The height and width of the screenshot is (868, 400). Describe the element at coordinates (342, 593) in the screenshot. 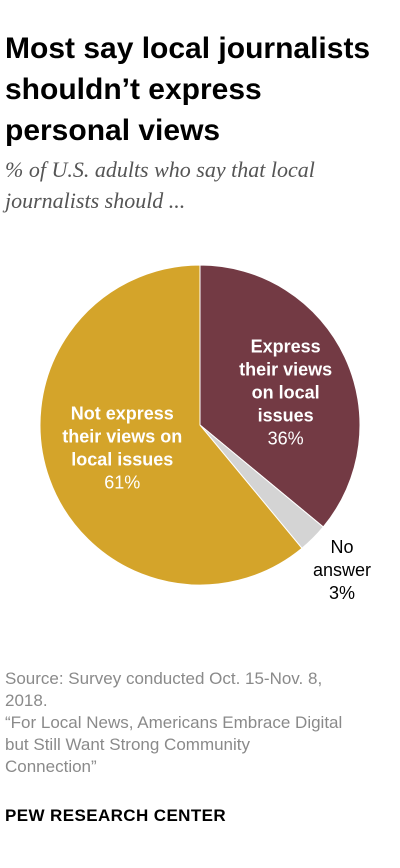

I see `value-label-no-answer: 3%` at that location.